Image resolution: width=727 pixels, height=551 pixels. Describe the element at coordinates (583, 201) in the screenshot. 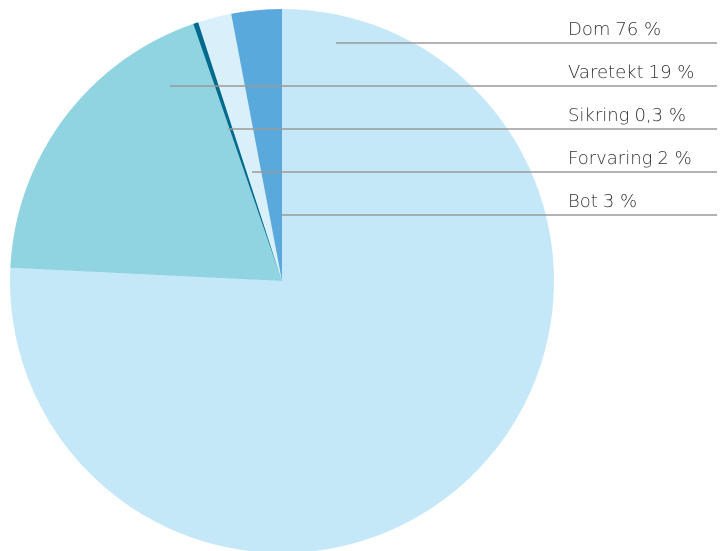

I see `label-name: Bot` at that location.